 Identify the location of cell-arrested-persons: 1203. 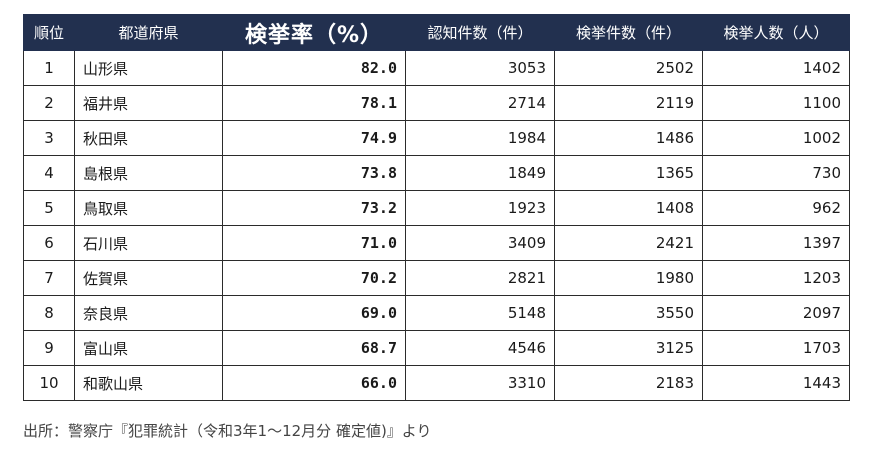
(776, 278).